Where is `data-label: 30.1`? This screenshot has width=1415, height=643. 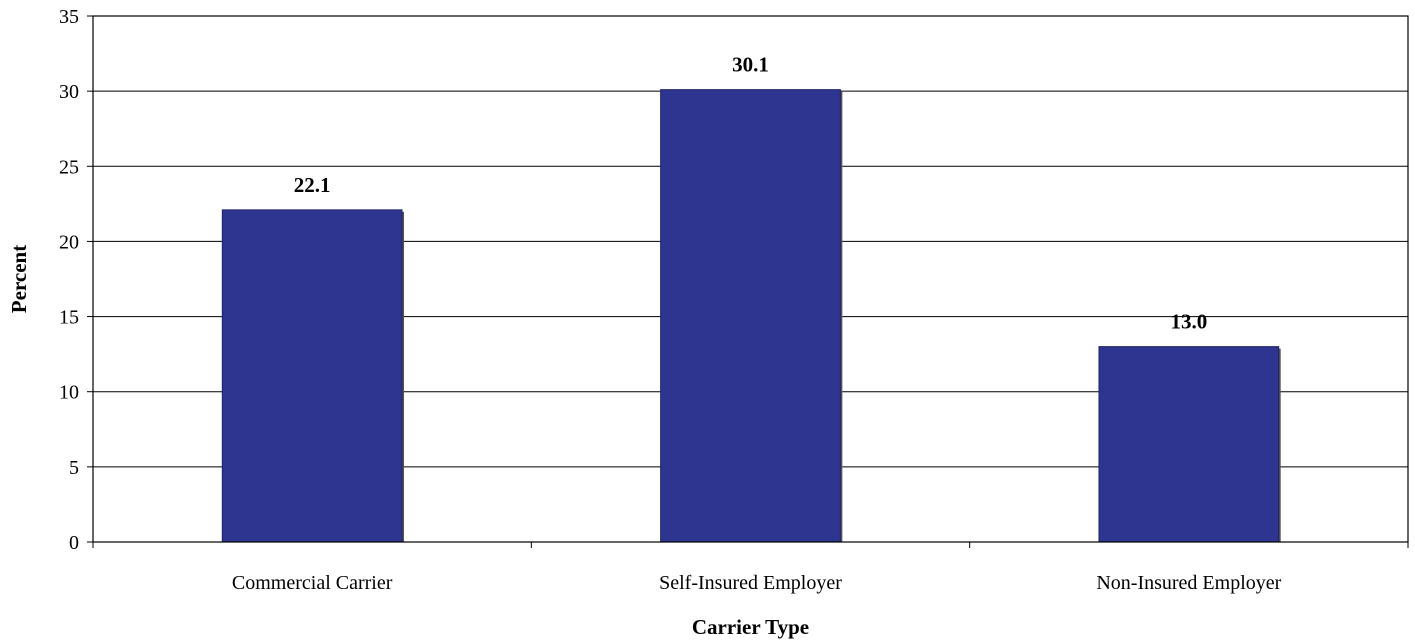
data-label: 30.1 is located at coordinates (750, 65).